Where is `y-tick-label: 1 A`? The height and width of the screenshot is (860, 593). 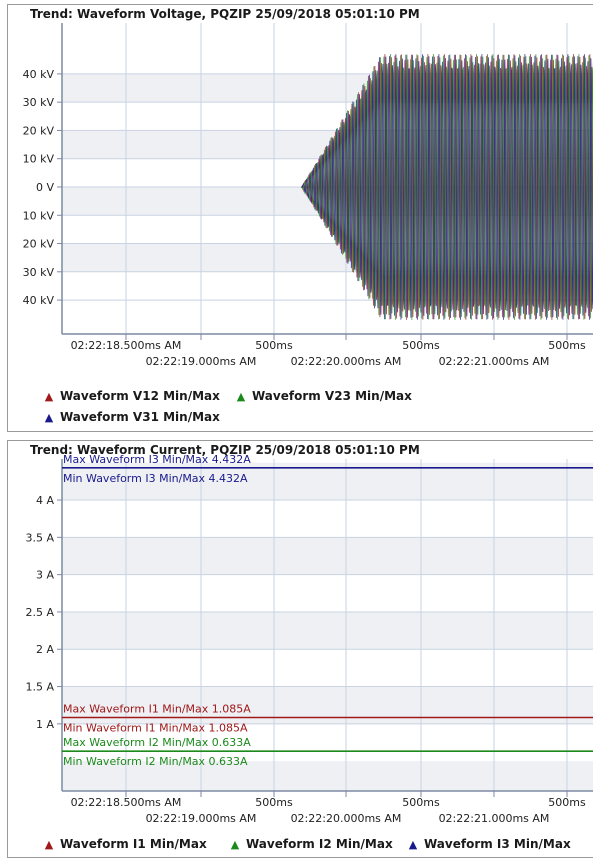 y-tick-label: 1 A is located at coordinates (45, 724).